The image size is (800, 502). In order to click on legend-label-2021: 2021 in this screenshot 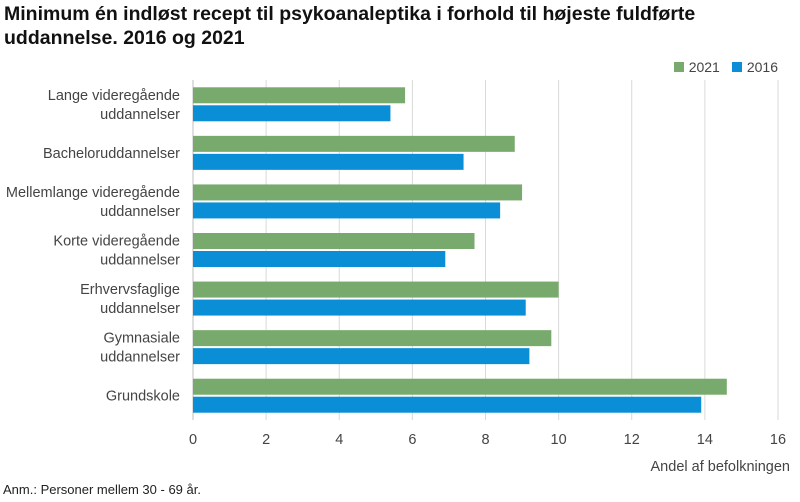, I will do `click(704, 67)`.